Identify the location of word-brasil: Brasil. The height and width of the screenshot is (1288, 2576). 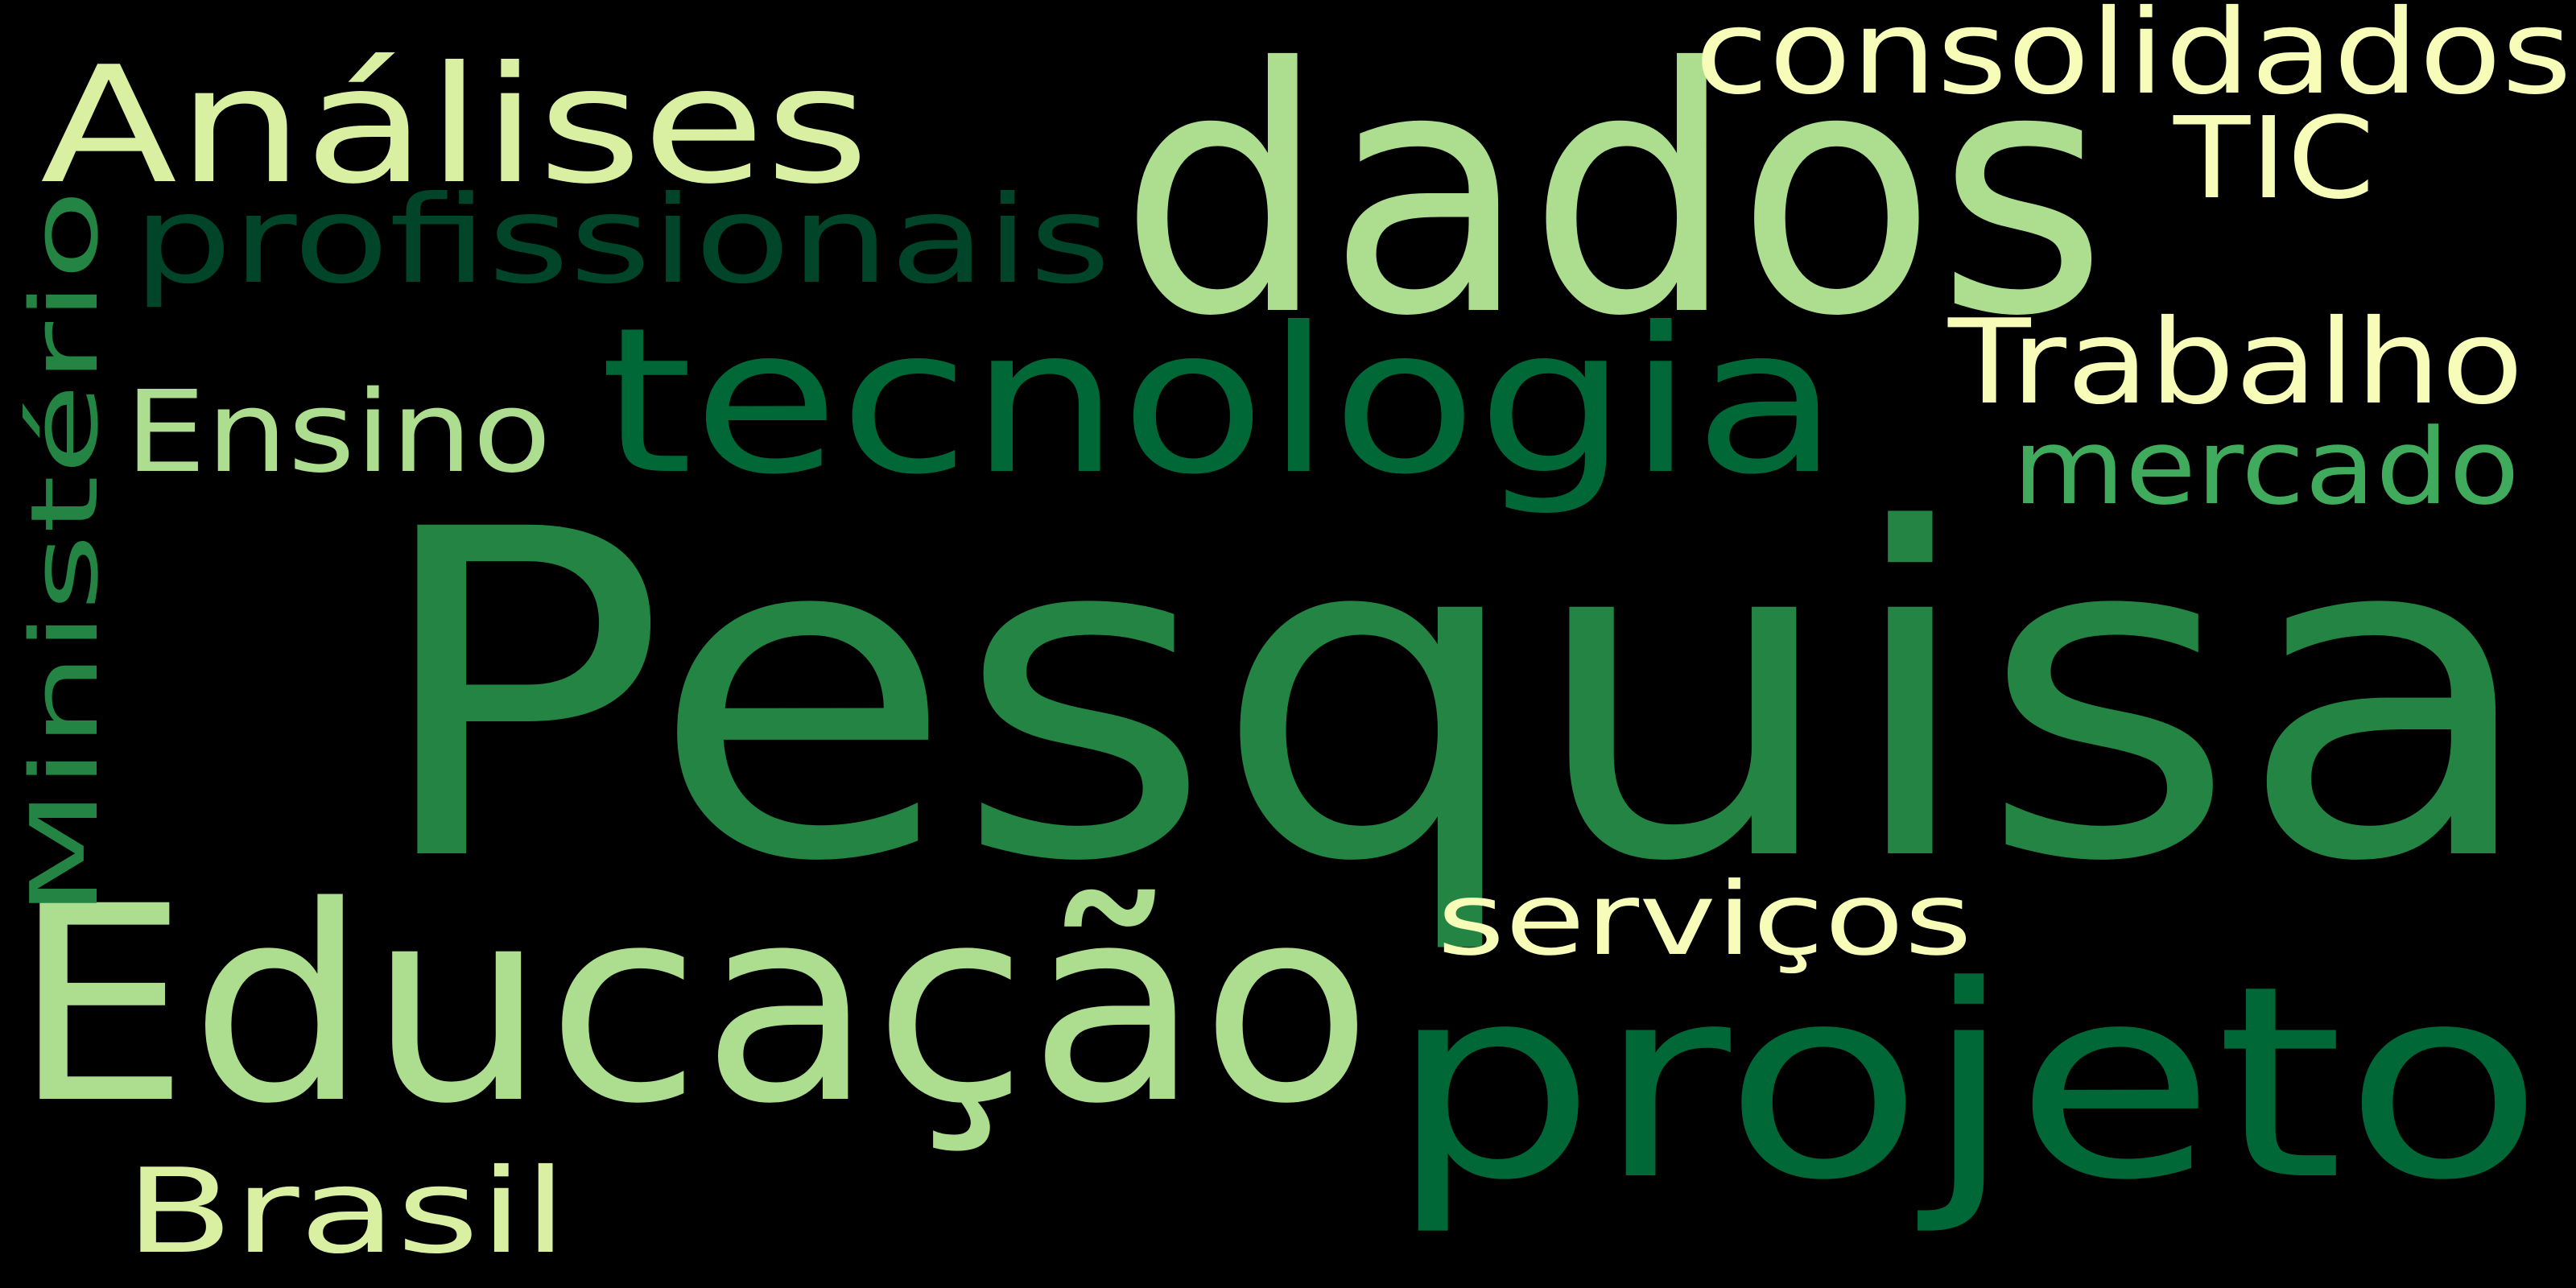
(346, 1212).